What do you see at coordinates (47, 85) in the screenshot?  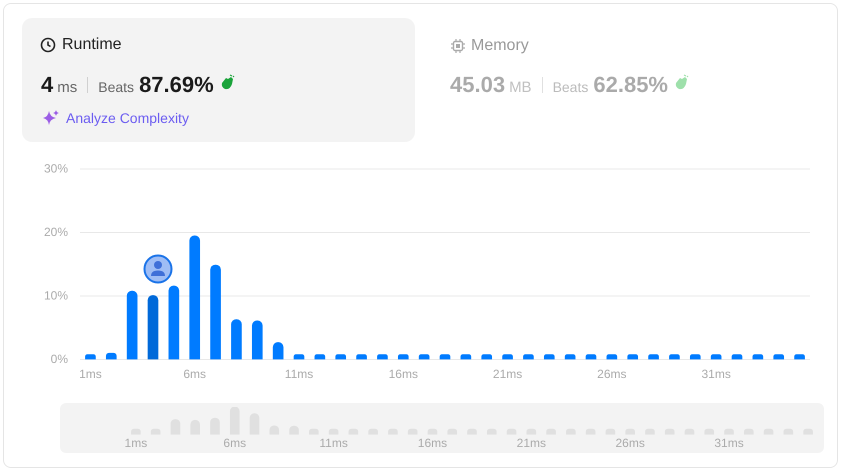 I see `text: 4` at bounding box center [47, 85].